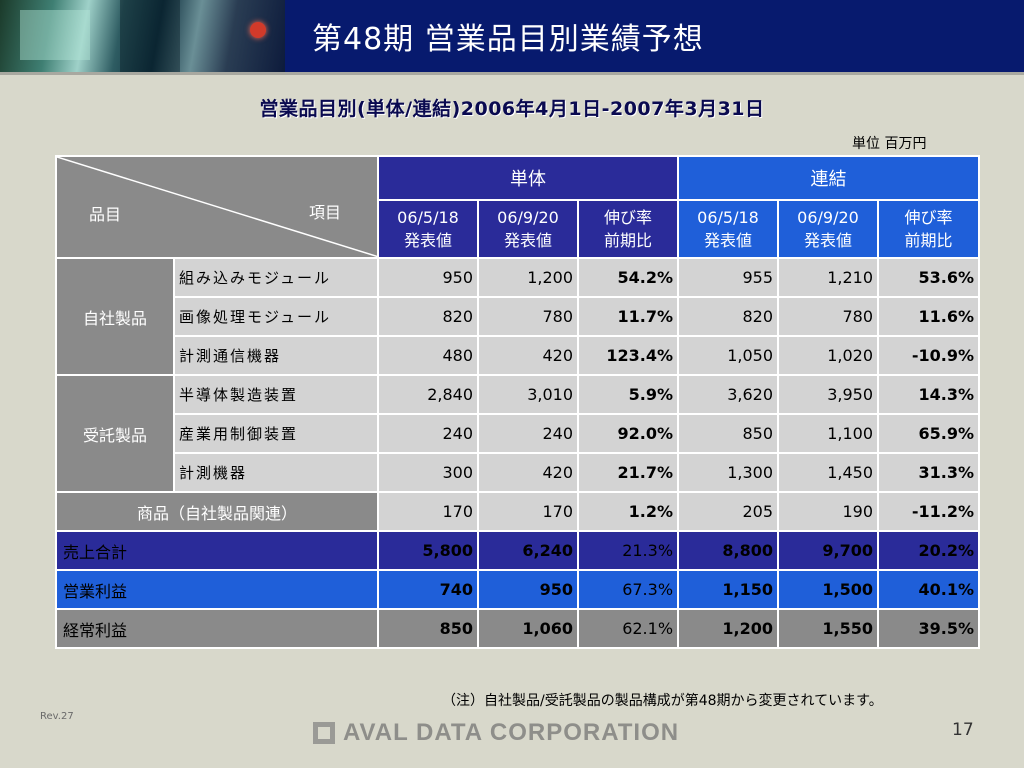  I want to click on operating-profit-row: 営業利益 740 950 67.3% 1,150 1,500 40.1%, so click(518, 589).